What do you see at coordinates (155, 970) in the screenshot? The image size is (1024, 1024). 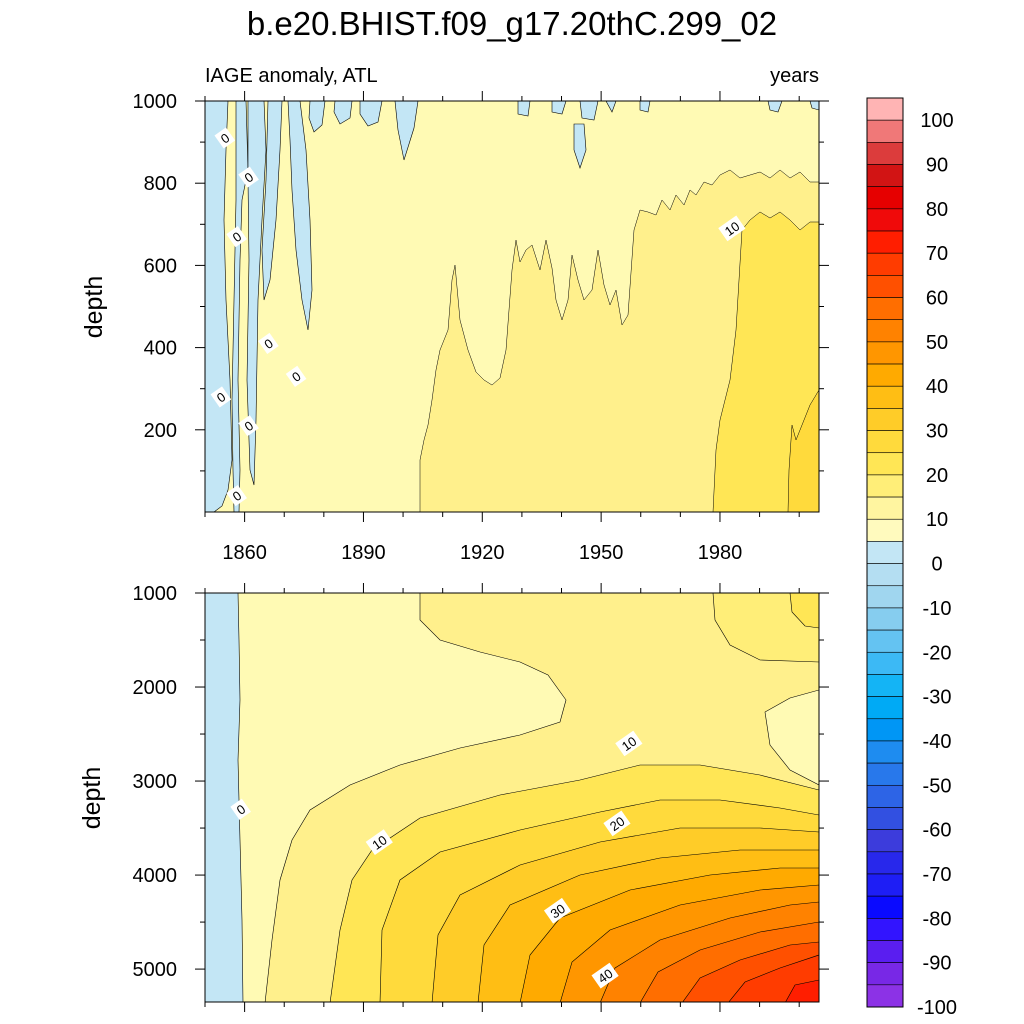 I see `lower-y-tick-label: 5000` at bounding box center [155, 970].